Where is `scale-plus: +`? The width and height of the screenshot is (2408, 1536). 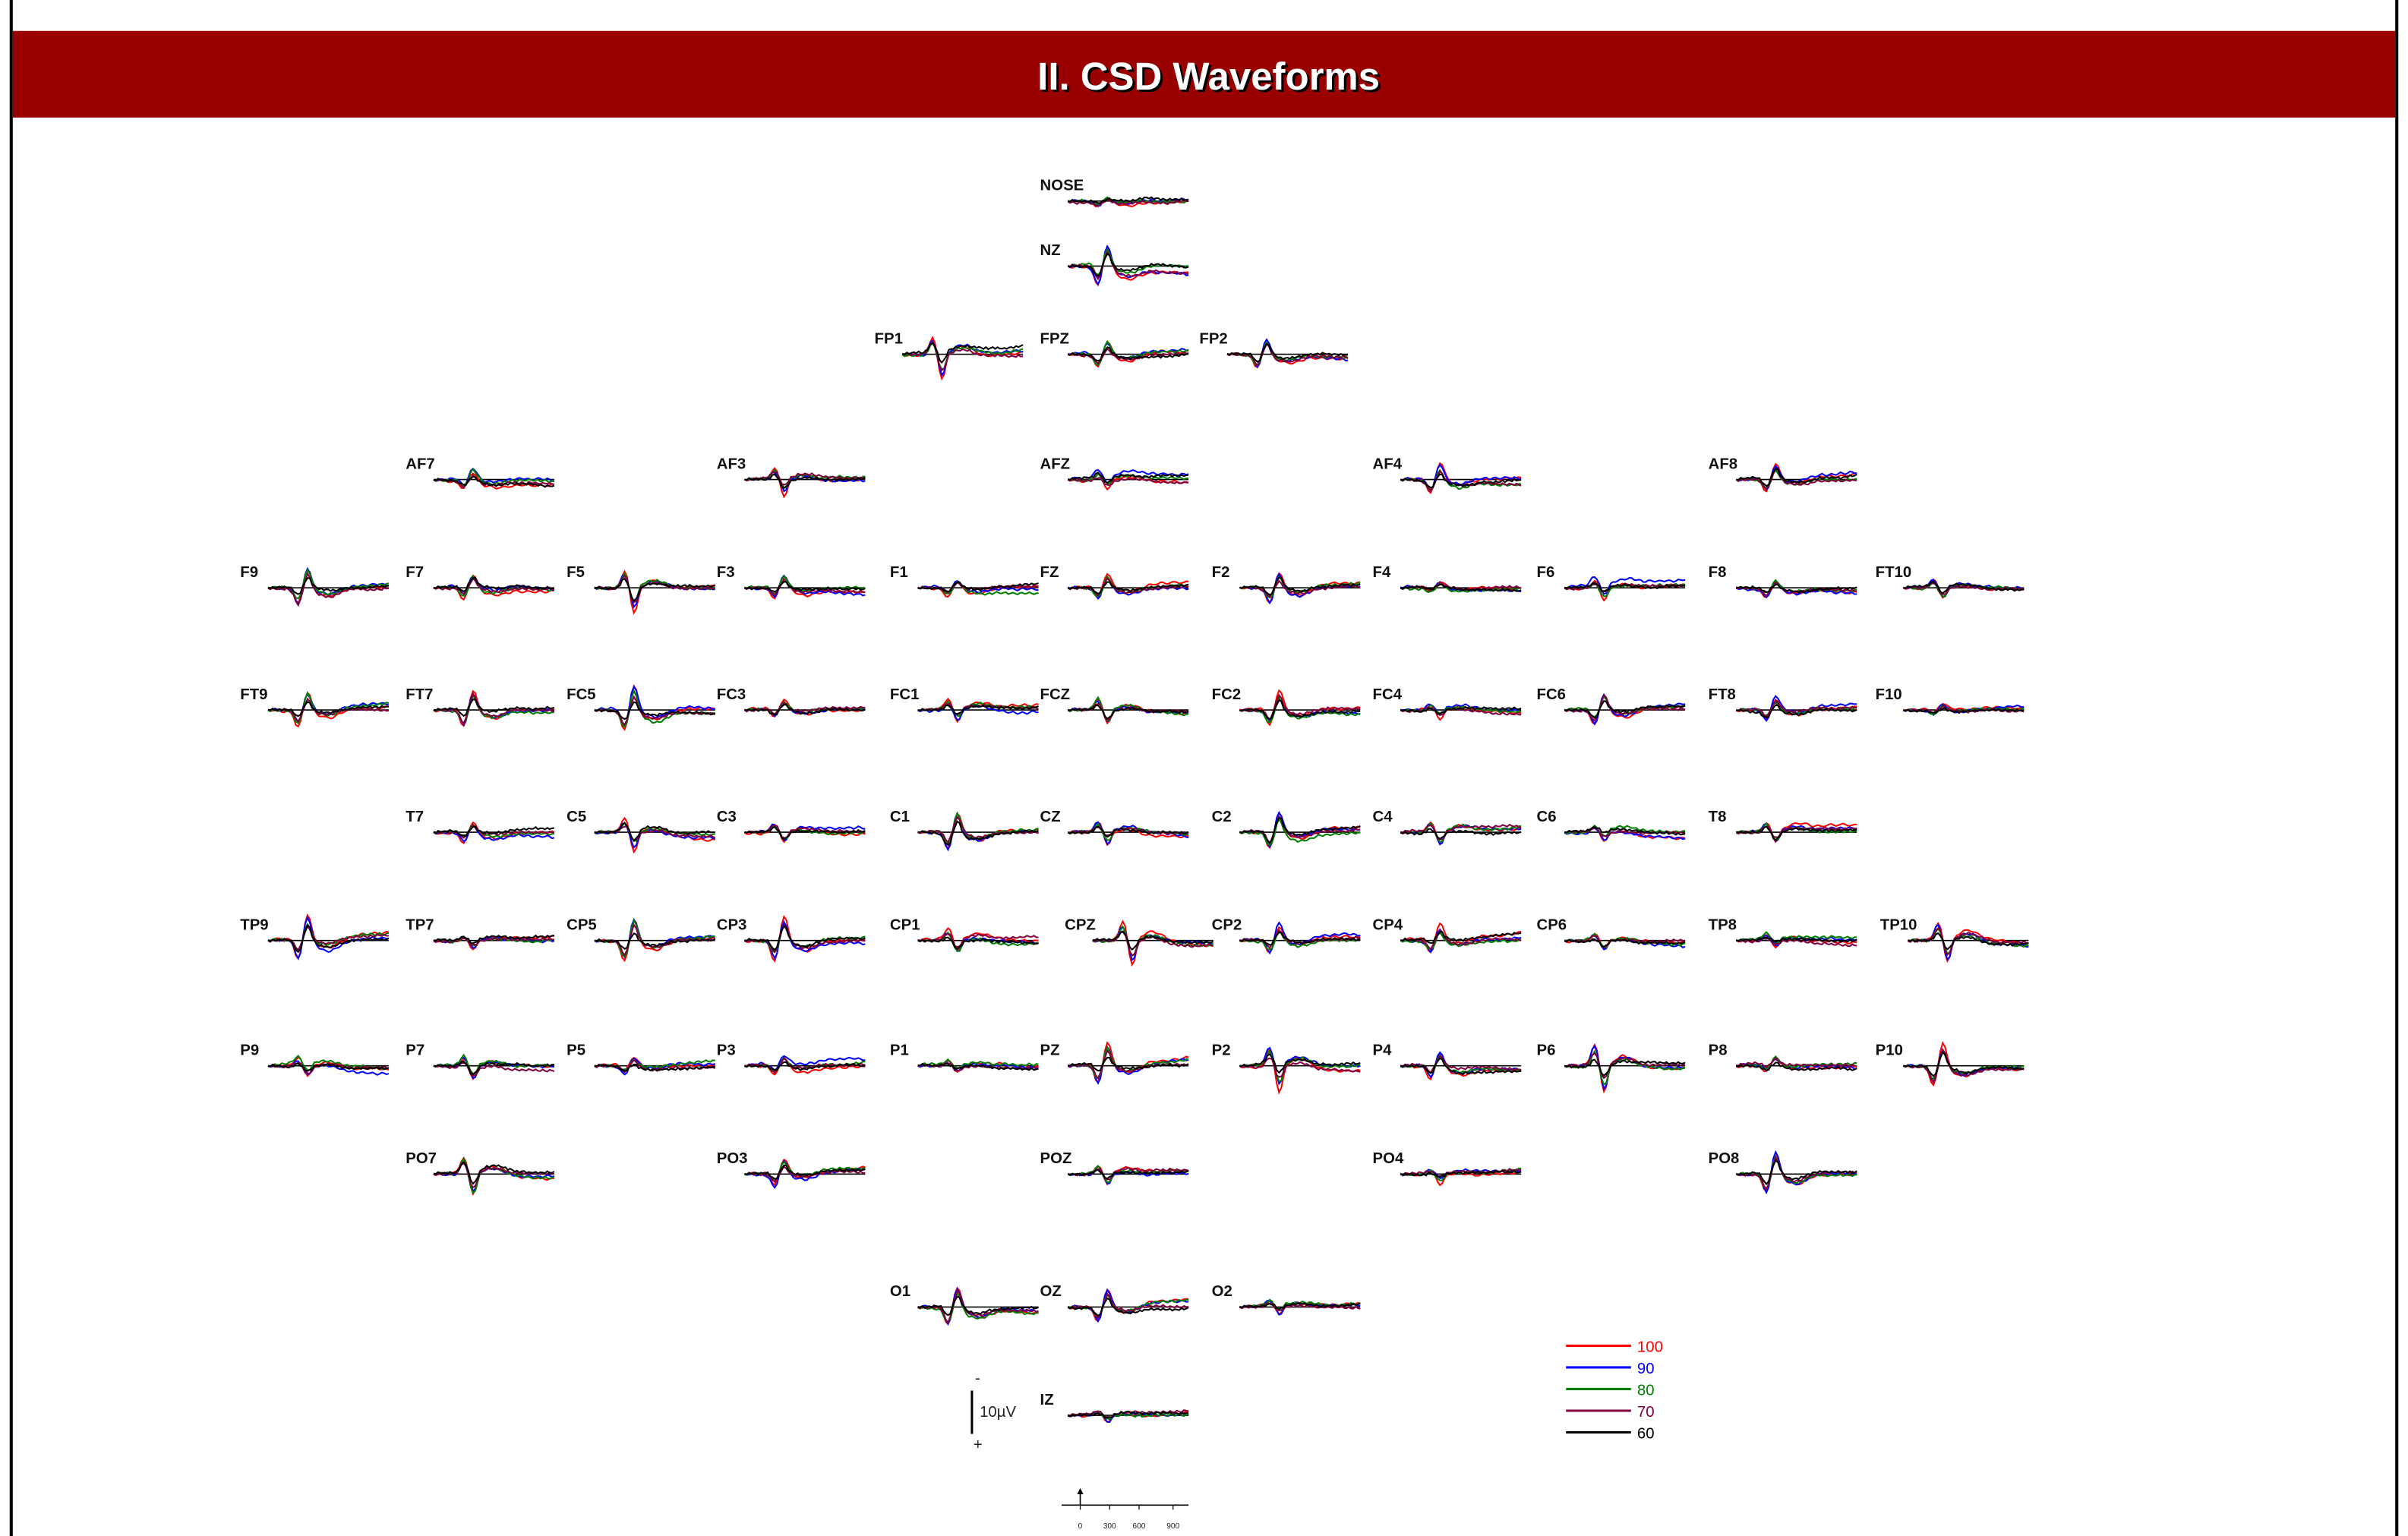
scale-plus: + is located at coordinates (978, 1445).